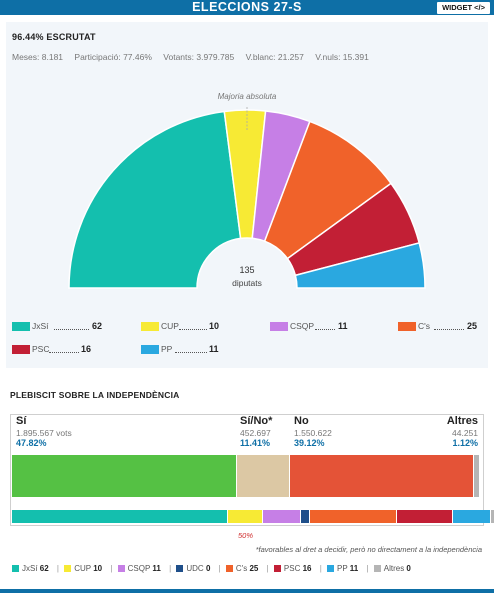 This screenshot has height=595, width=494. Describe the element at coordinates (462, 421) in the screenshot. I see `col-label: Altres` at that location.